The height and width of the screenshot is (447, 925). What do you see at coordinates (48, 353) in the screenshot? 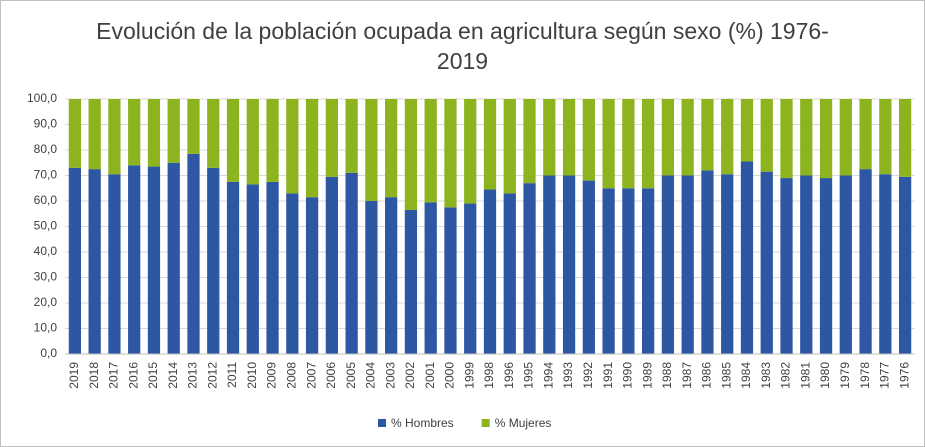
I see `y-tick-label: 0,0` at bounding box center [48, 353].